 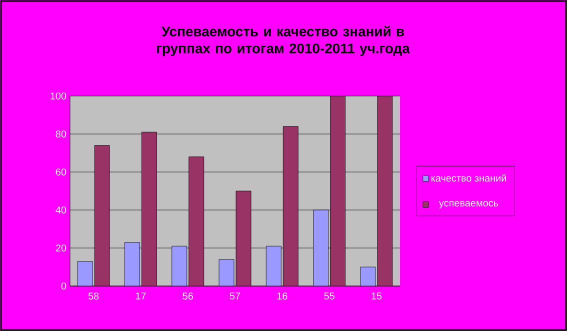 I want to click on y-tick-label: 20, so click(x=61, y=248).